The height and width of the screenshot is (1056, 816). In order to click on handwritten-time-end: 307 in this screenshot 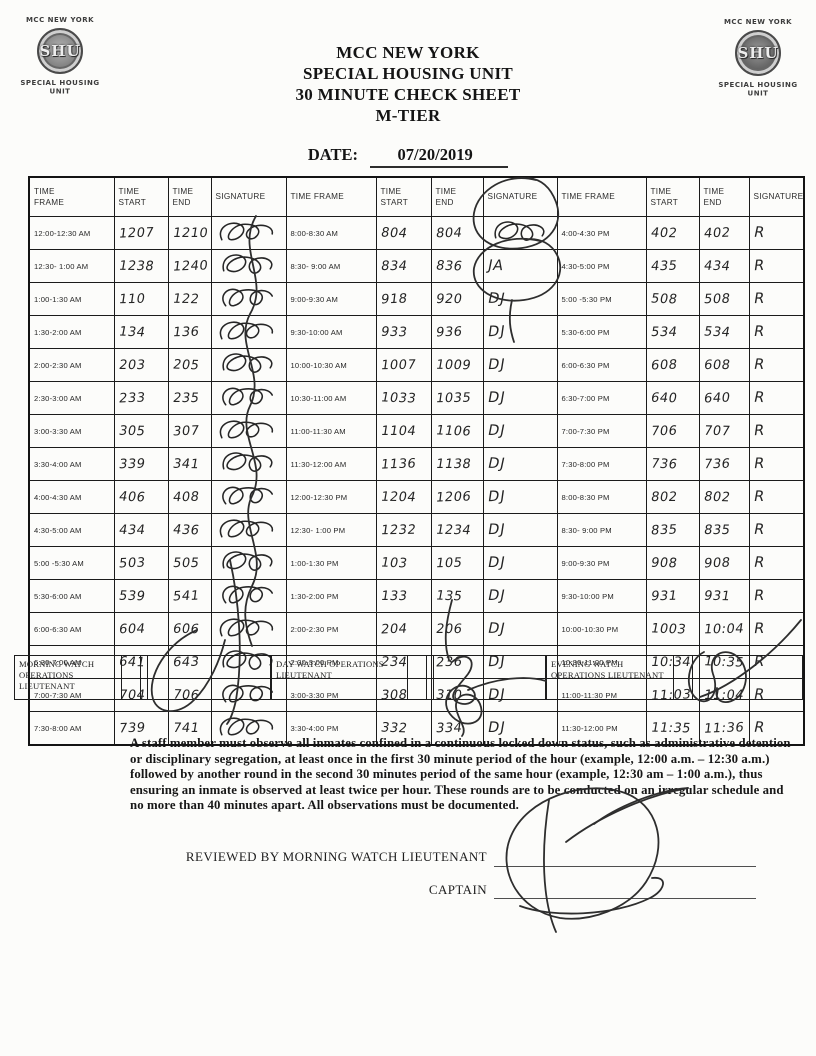, I will do `click(185, 431)`.